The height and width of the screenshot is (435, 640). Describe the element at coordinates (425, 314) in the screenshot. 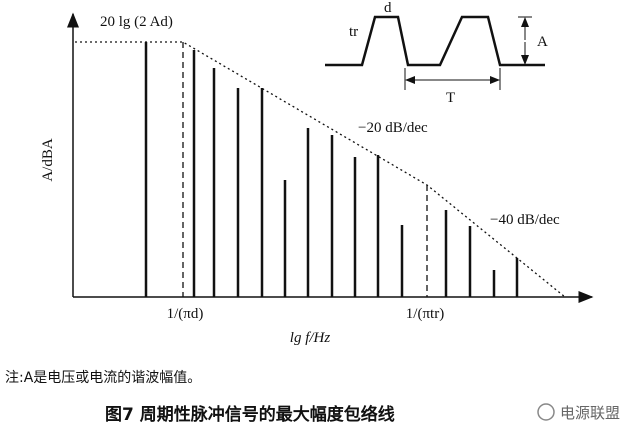

I see `corner-label: 1/(πtr)` at that location.